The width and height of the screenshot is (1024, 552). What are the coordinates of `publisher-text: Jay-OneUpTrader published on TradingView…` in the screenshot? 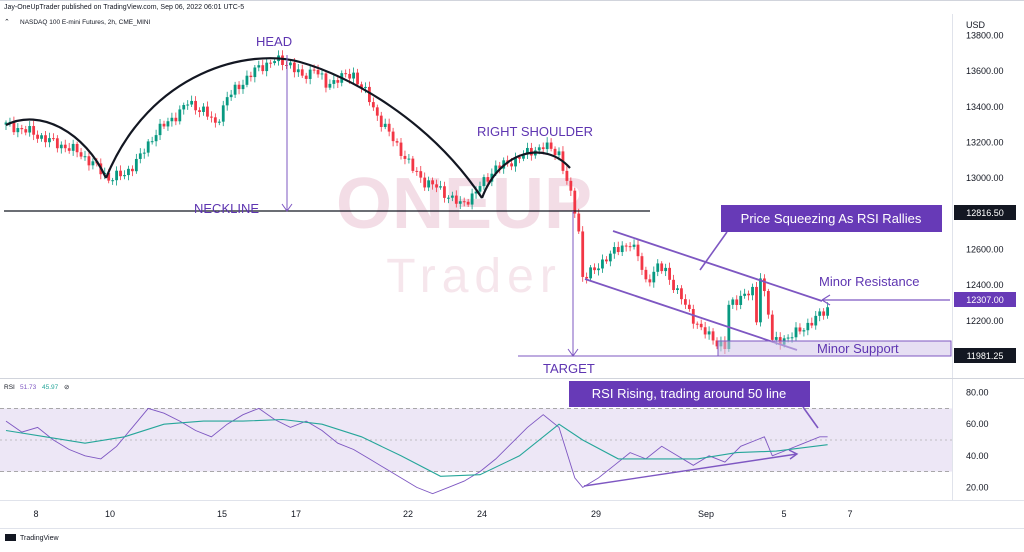 It's located at (124, 7).